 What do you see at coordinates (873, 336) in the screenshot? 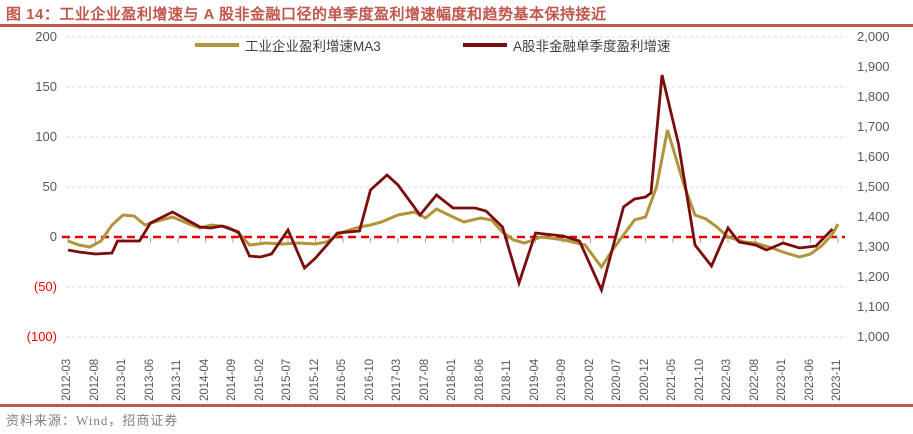
I see `right-axis-tick-label: 1,000` at bounding box center [873, 336].